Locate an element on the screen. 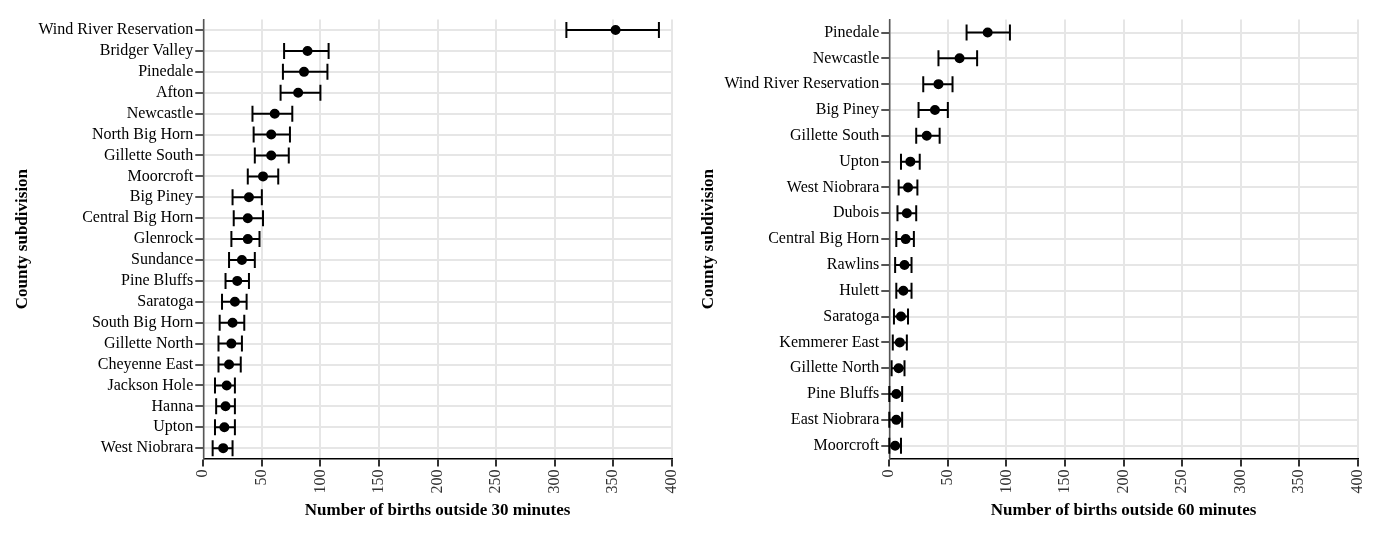 This screenshot has width=1389, height=533. y-tick-label: Bridger Valley is located at coordinates (146, 50).